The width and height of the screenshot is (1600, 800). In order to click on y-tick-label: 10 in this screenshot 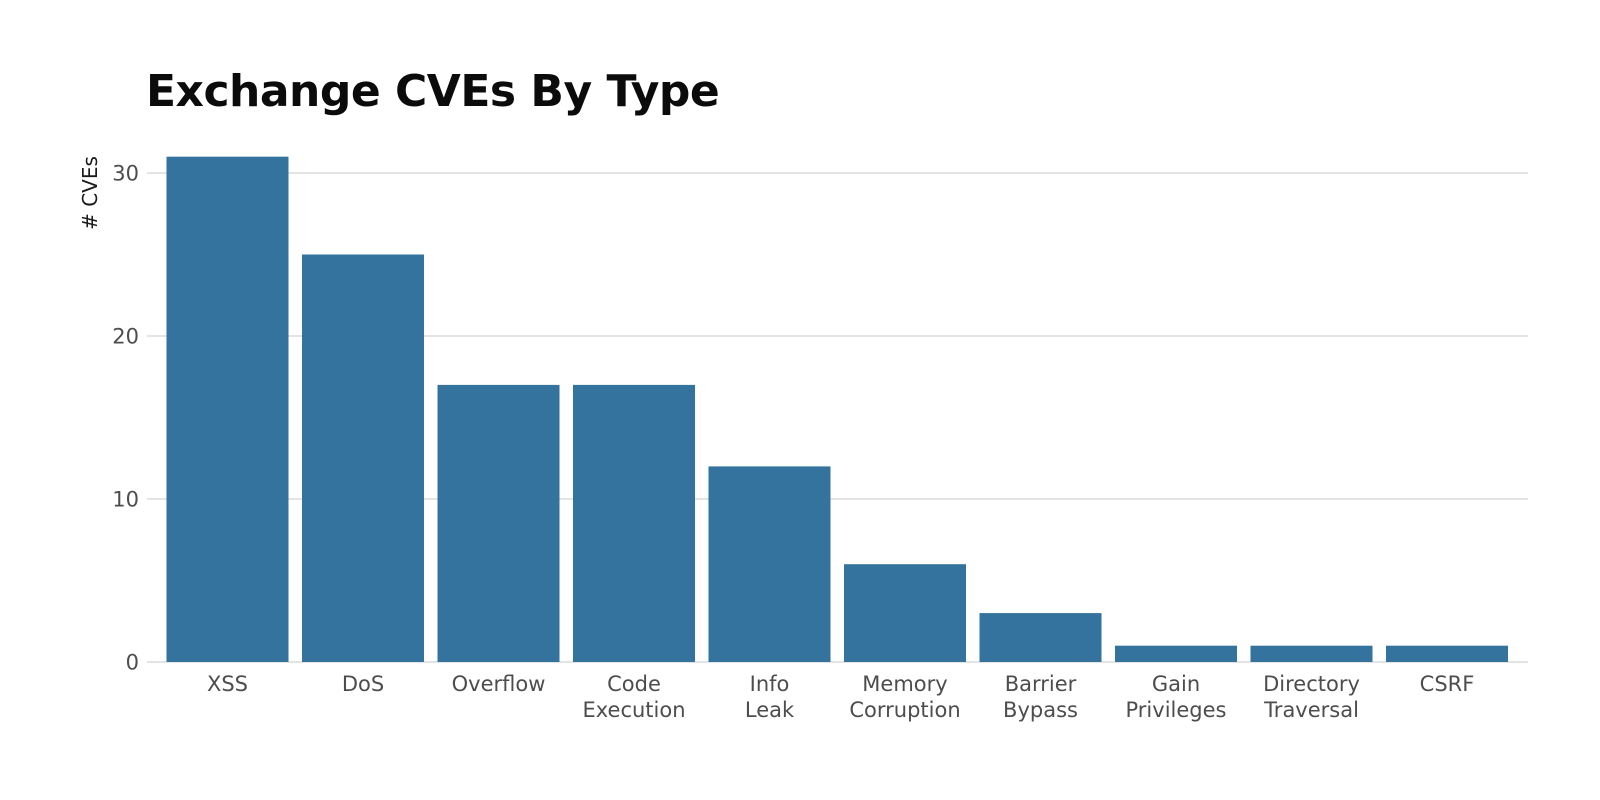, I will do `click(125, 500)`.